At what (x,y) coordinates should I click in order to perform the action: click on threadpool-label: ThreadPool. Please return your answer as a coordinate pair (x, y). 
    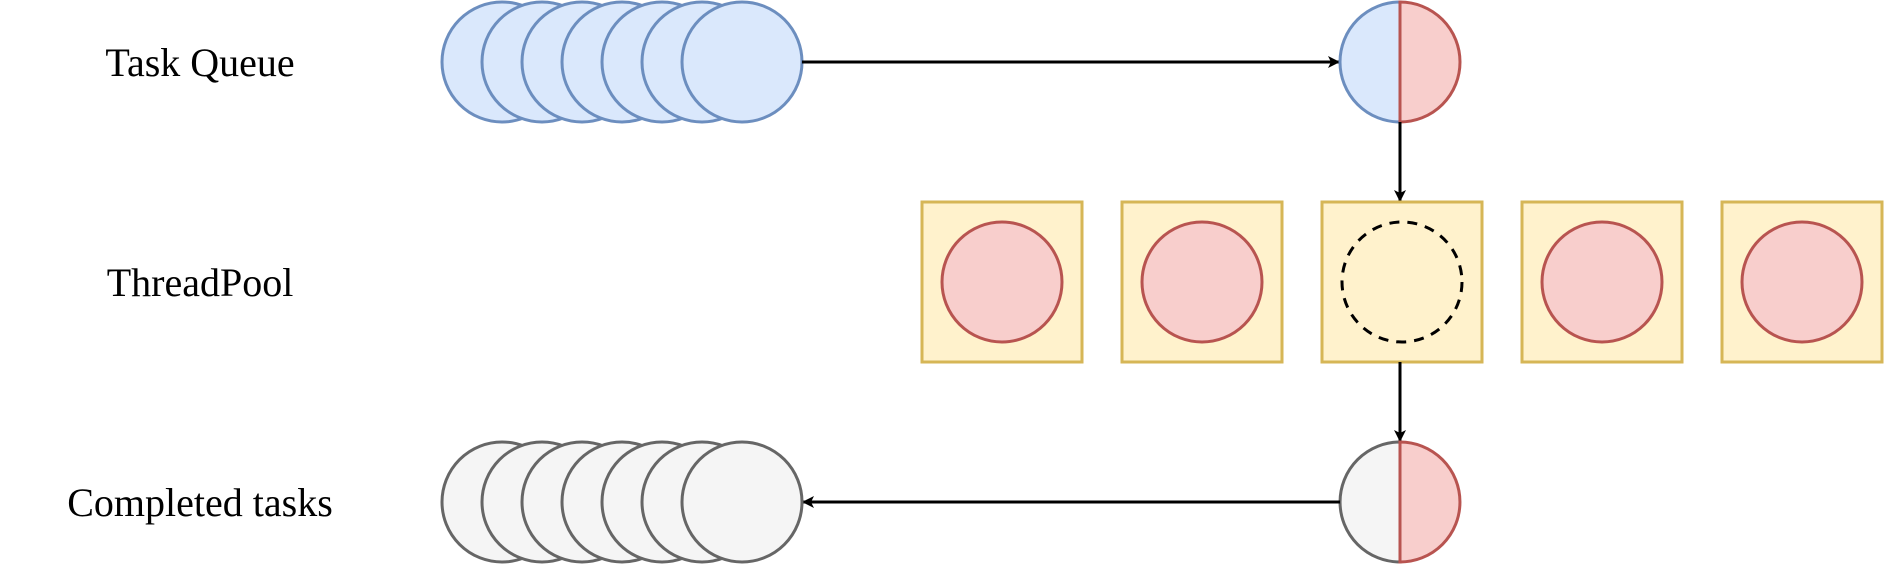
    Looking at the image, I should click on (200, 282).